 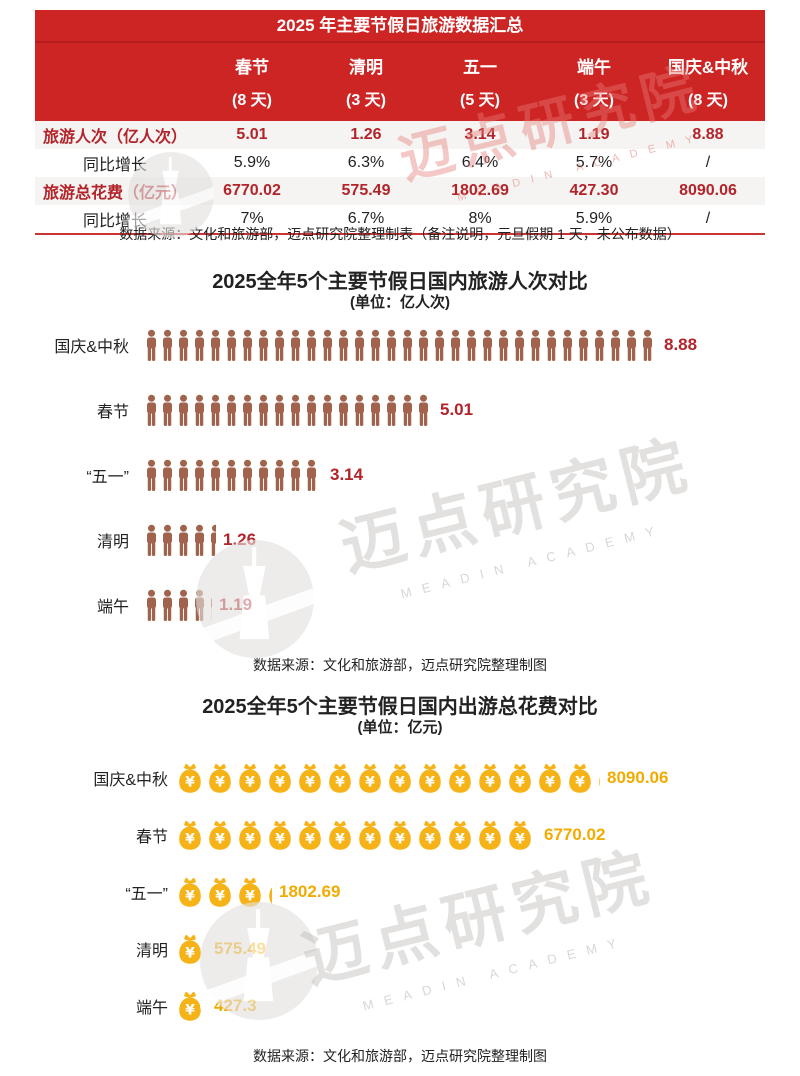 What do you see at coordinates (366, 218) in the screenshot?
I see `table-cell: 6.7%` at bounding box center [366, 218].